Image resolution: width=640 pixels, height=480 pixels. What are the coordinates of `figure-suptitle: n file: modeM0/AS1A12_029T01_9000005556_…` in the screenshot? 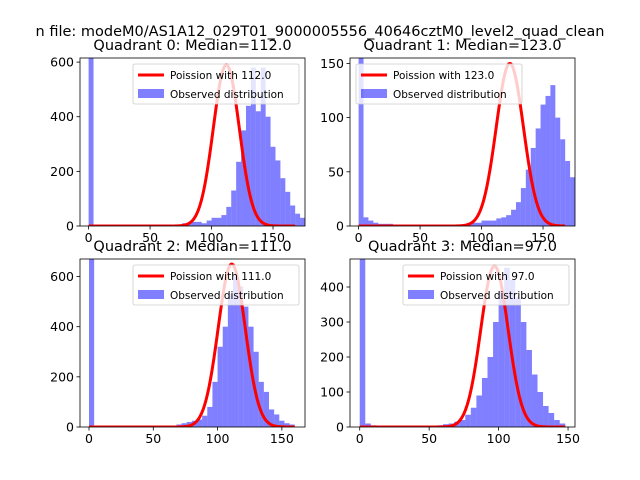 It's located at (320, 32).